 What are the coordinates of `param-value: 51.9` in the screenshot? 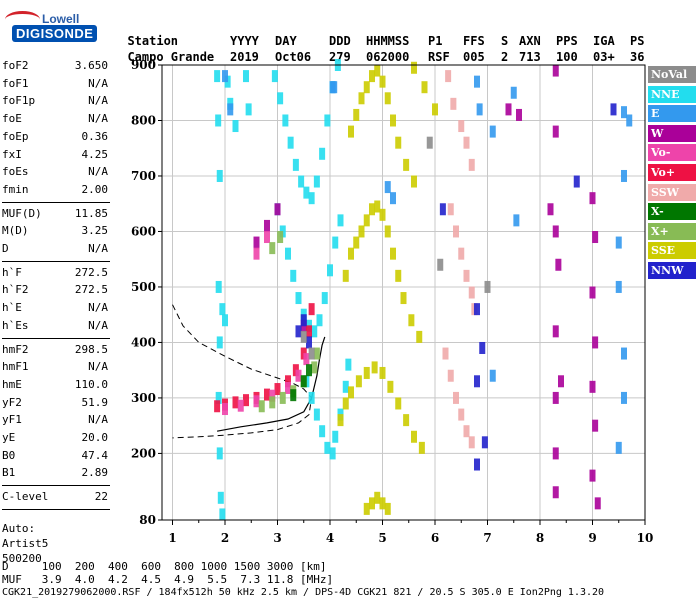 It's located at (95, 402).